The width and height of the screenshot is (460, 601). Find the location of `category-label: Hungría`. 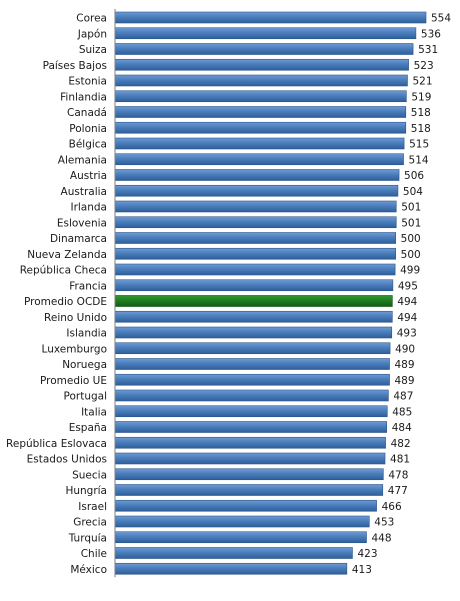

category-label: Hungría is located at coordinates (86, 491).